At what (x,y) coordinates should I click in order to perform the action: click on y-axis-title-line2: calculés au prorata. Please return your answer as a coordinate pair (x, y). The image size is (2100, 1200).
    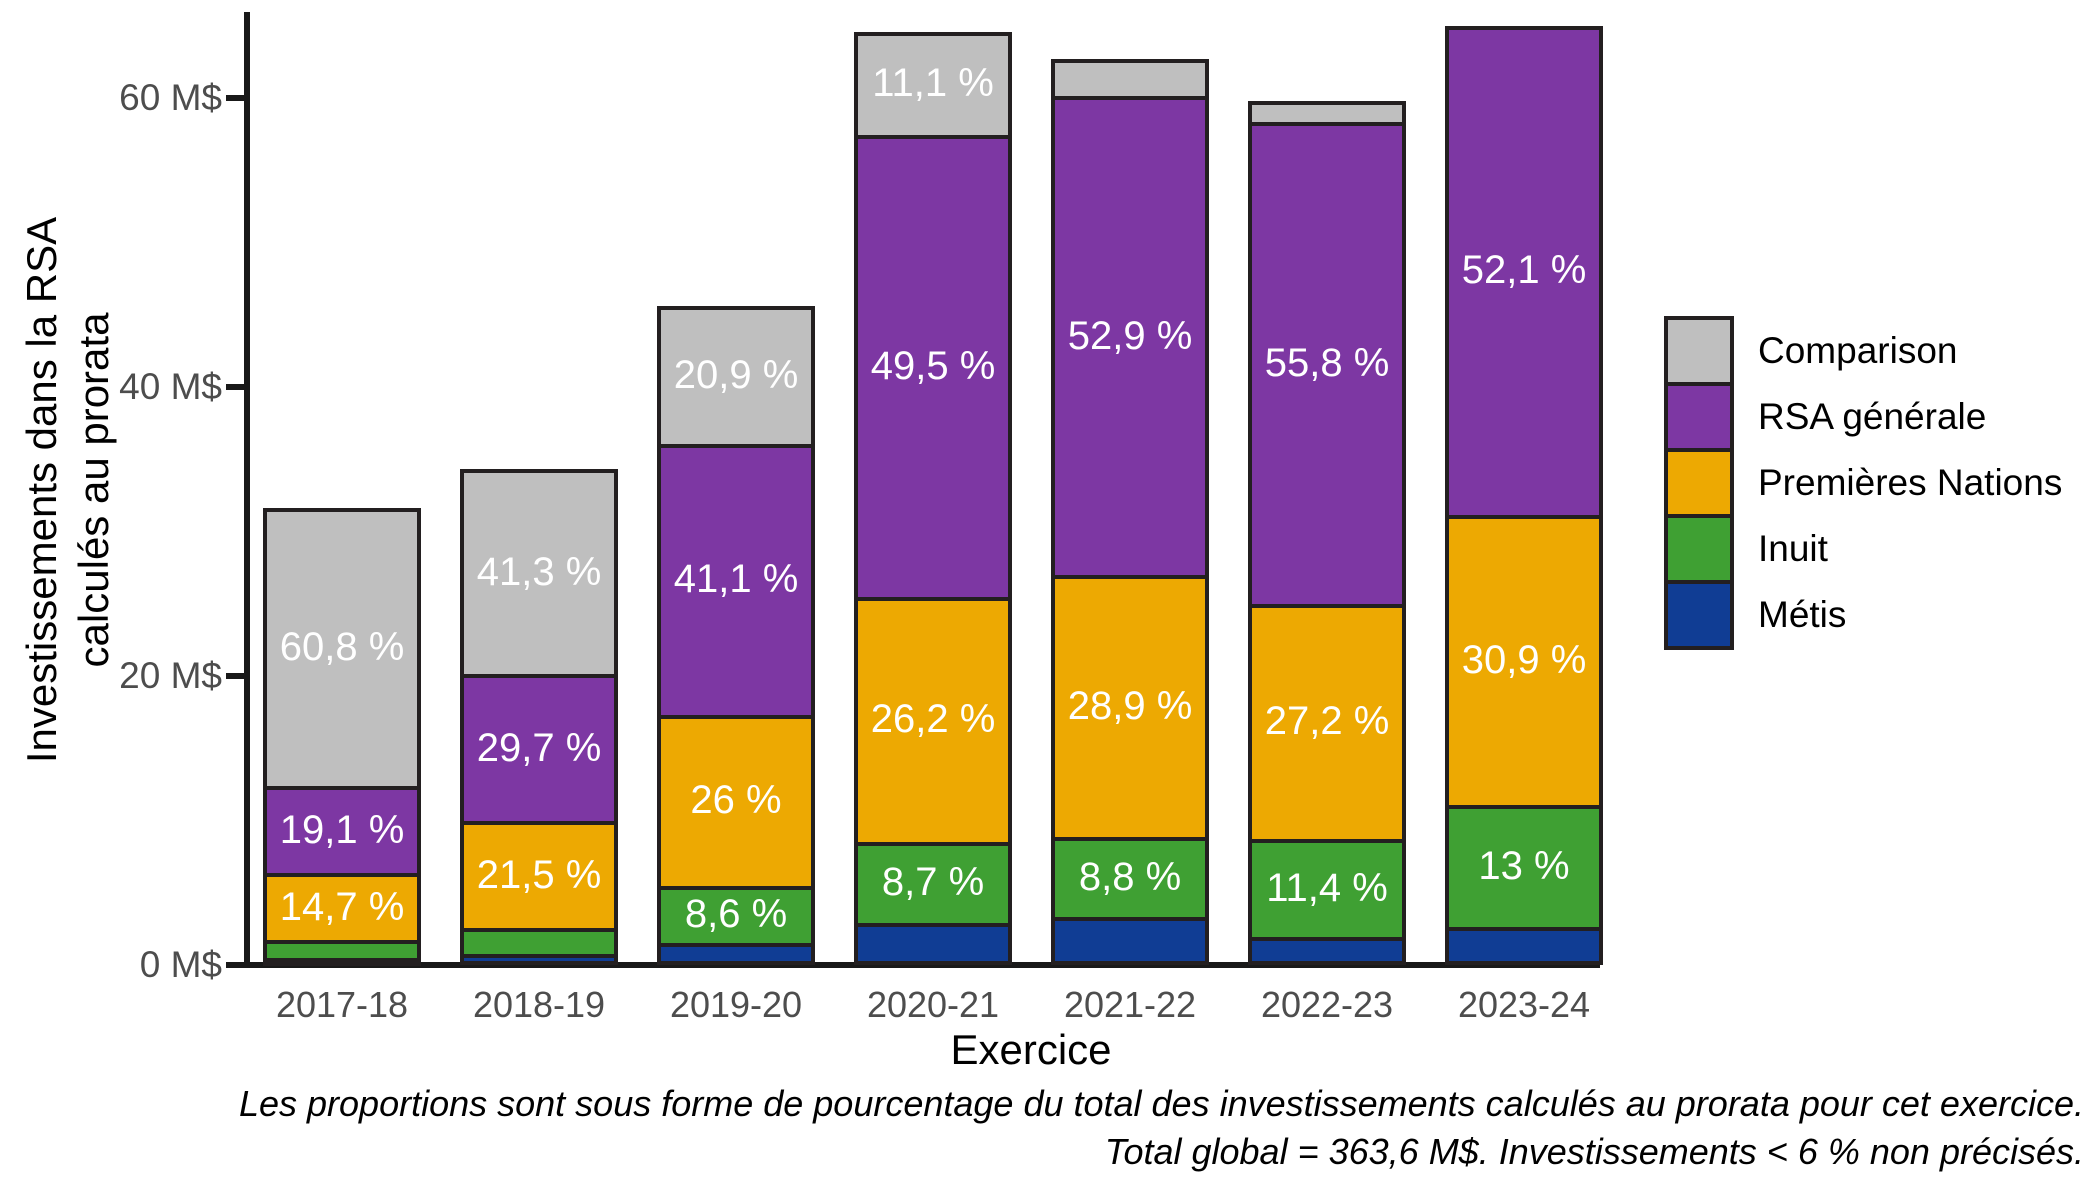
    Looking at the image, I should click on (93, 490).